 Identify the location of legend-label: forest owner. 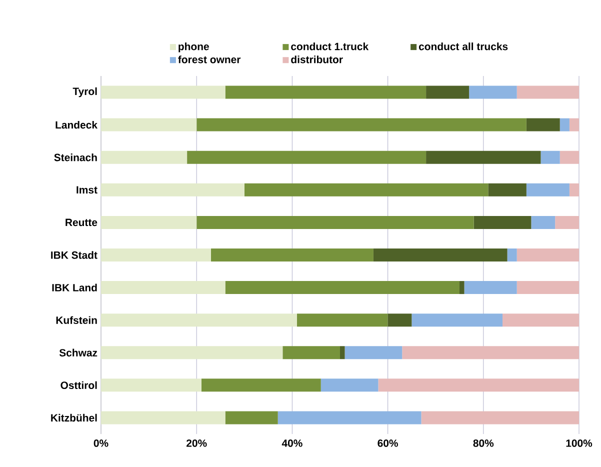
(209, 60).